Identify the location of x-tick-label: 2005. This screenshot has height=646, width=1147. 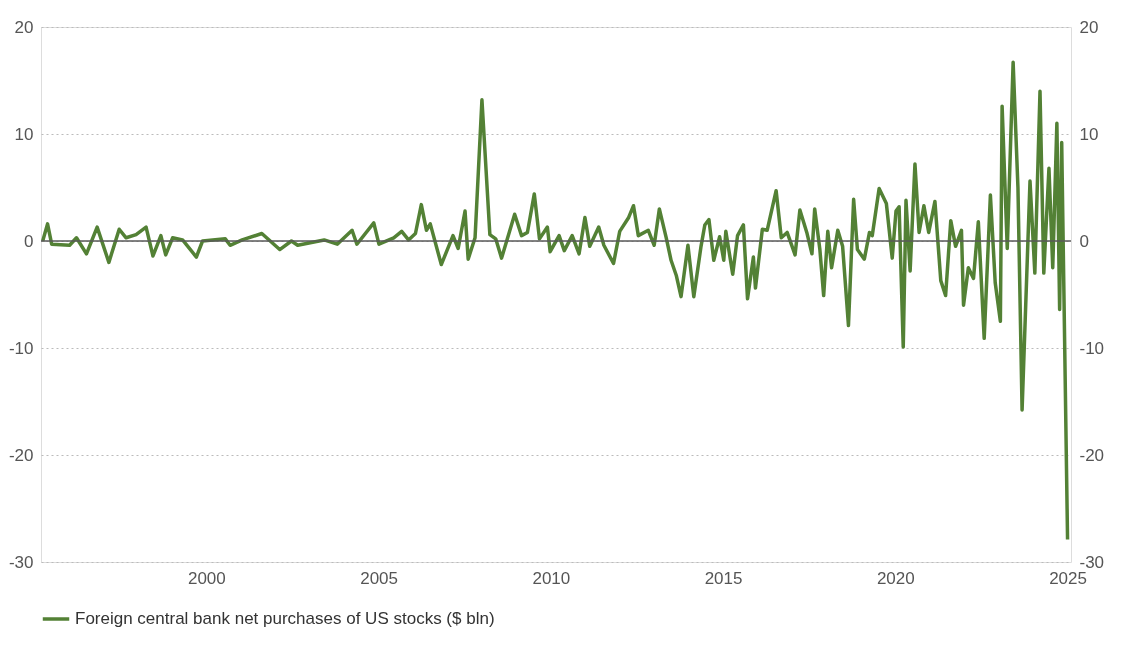
(379, 578).